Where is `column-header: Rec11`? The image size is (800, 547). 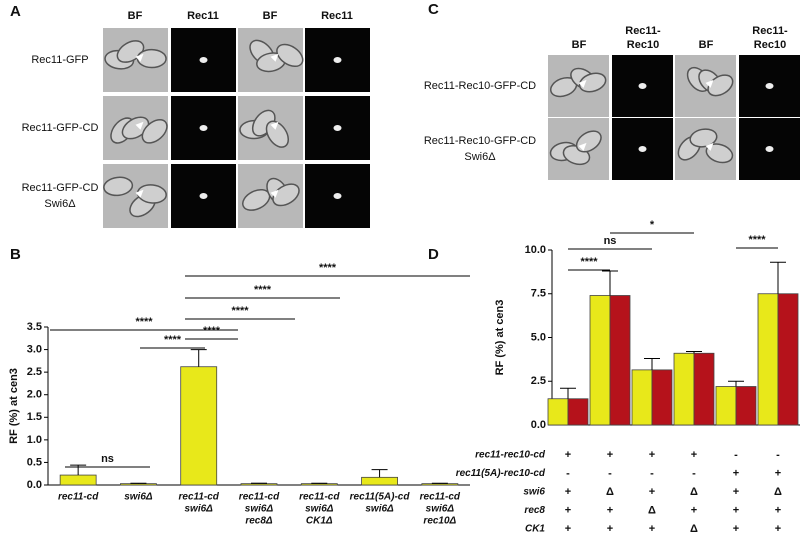 column-header: Rec11 is located at coordinates (337, 16).